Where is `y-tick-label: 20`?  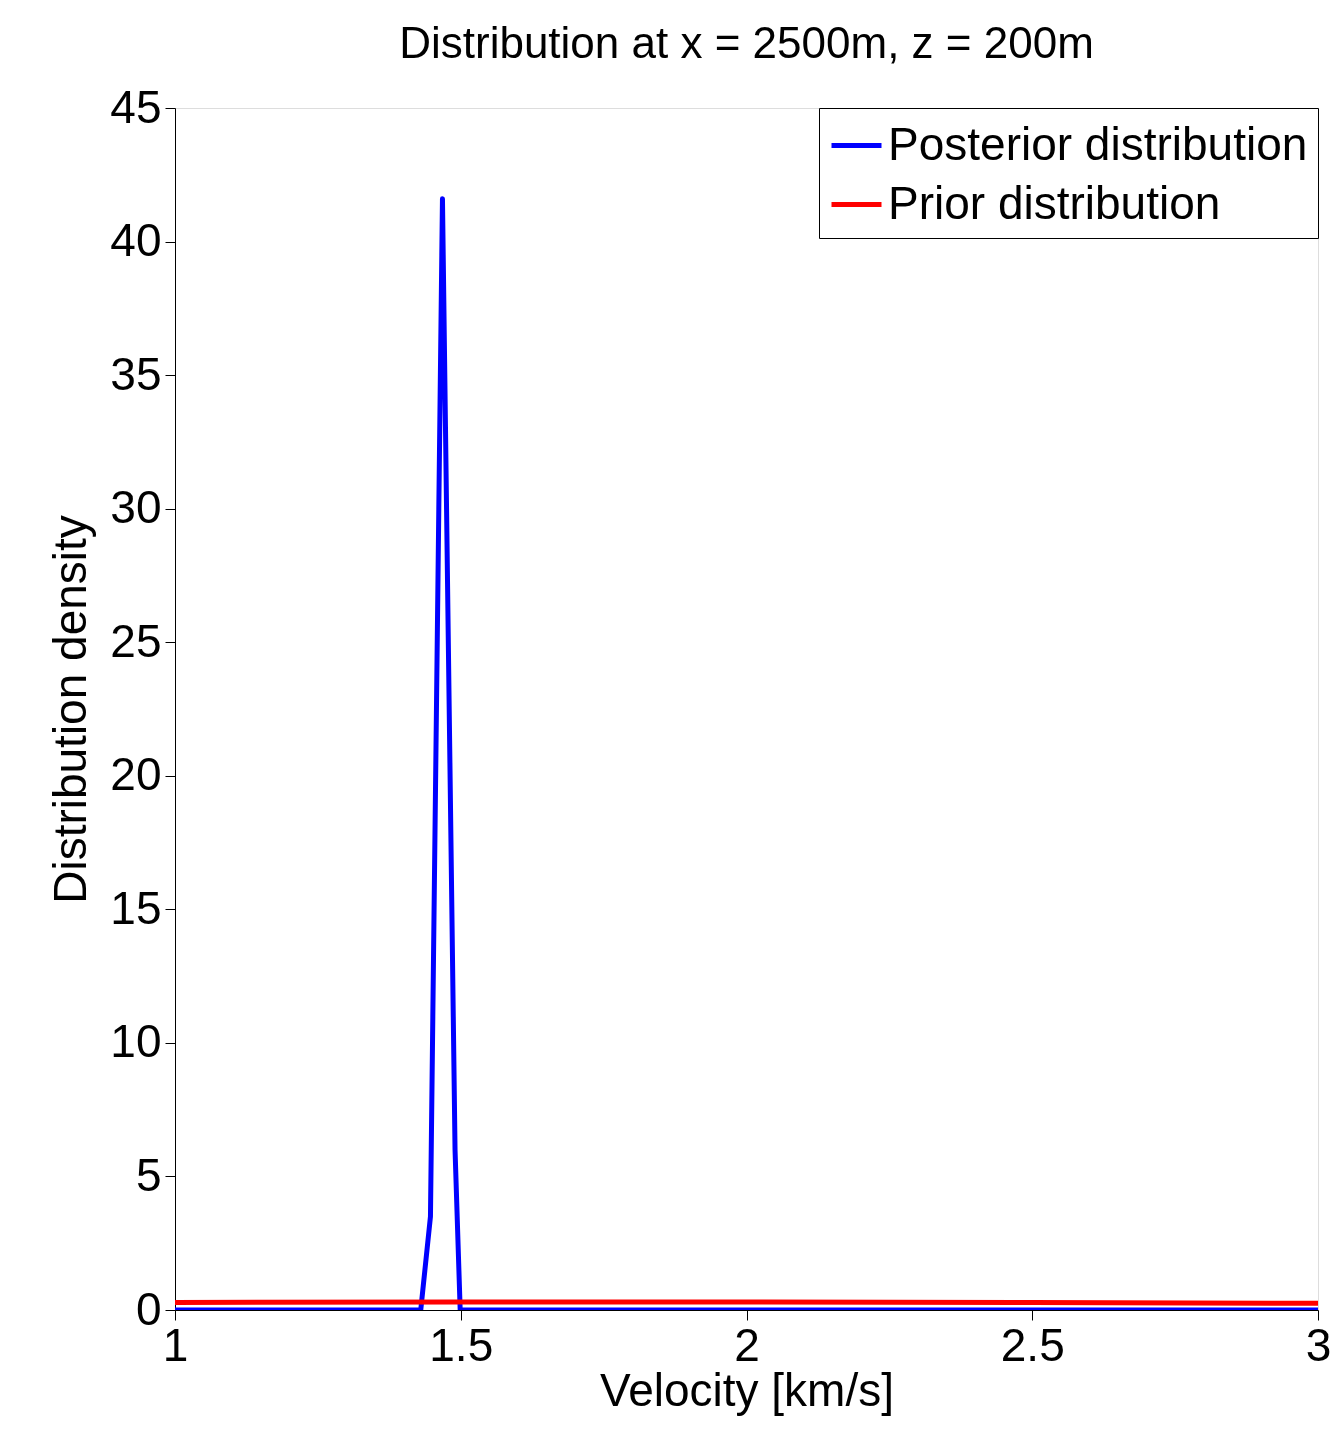
y-tick-label: 20 is located at coordinates (136, 774).